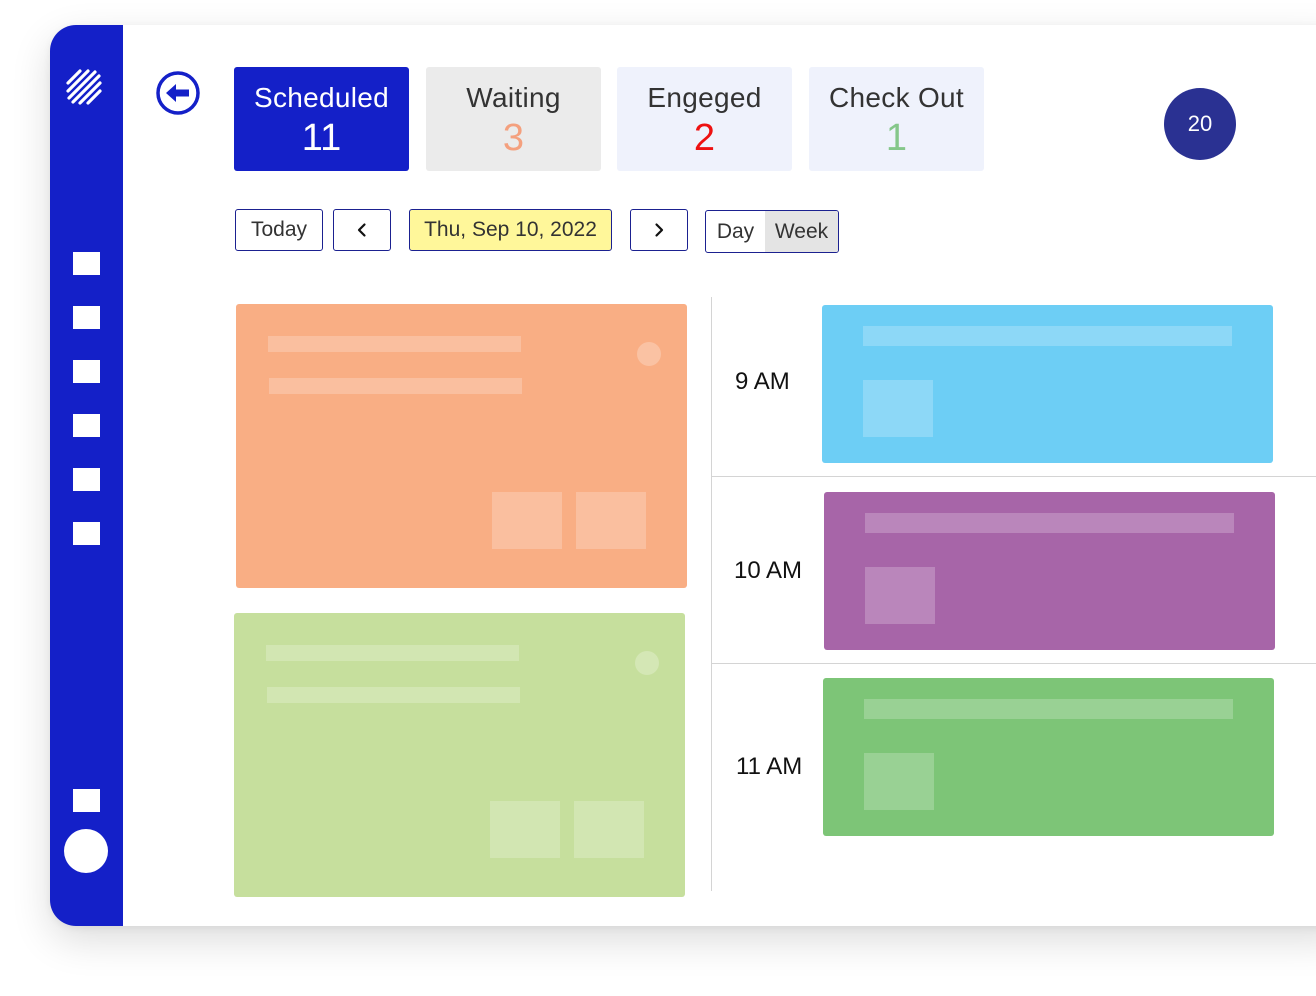  What do you see at coordinates (321, 97) in the screenshot?
I see `status-label: Scheduled` at bounding box center [321, 97].